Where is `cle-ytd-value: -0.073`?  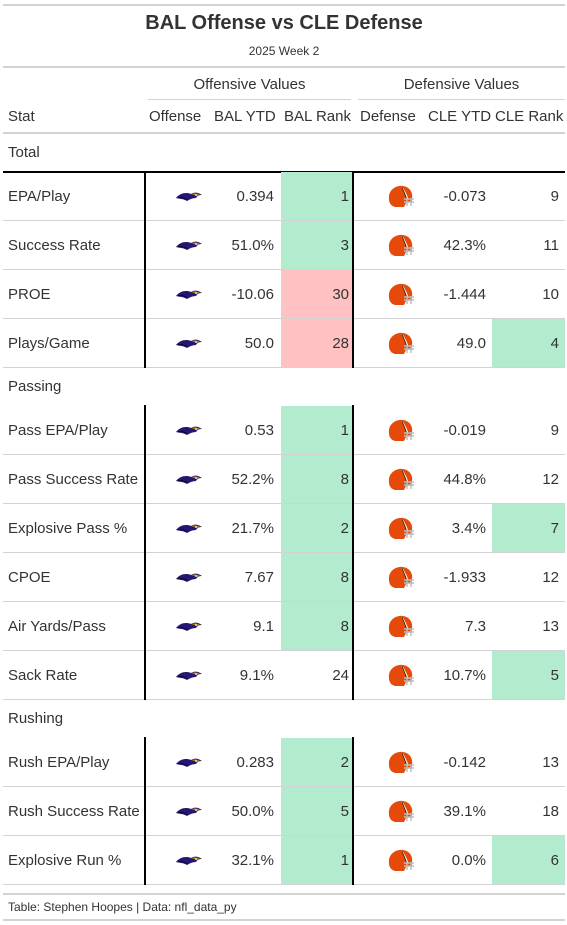 cle-ytd-value: -0.073 is located at coordinates (464, 196).